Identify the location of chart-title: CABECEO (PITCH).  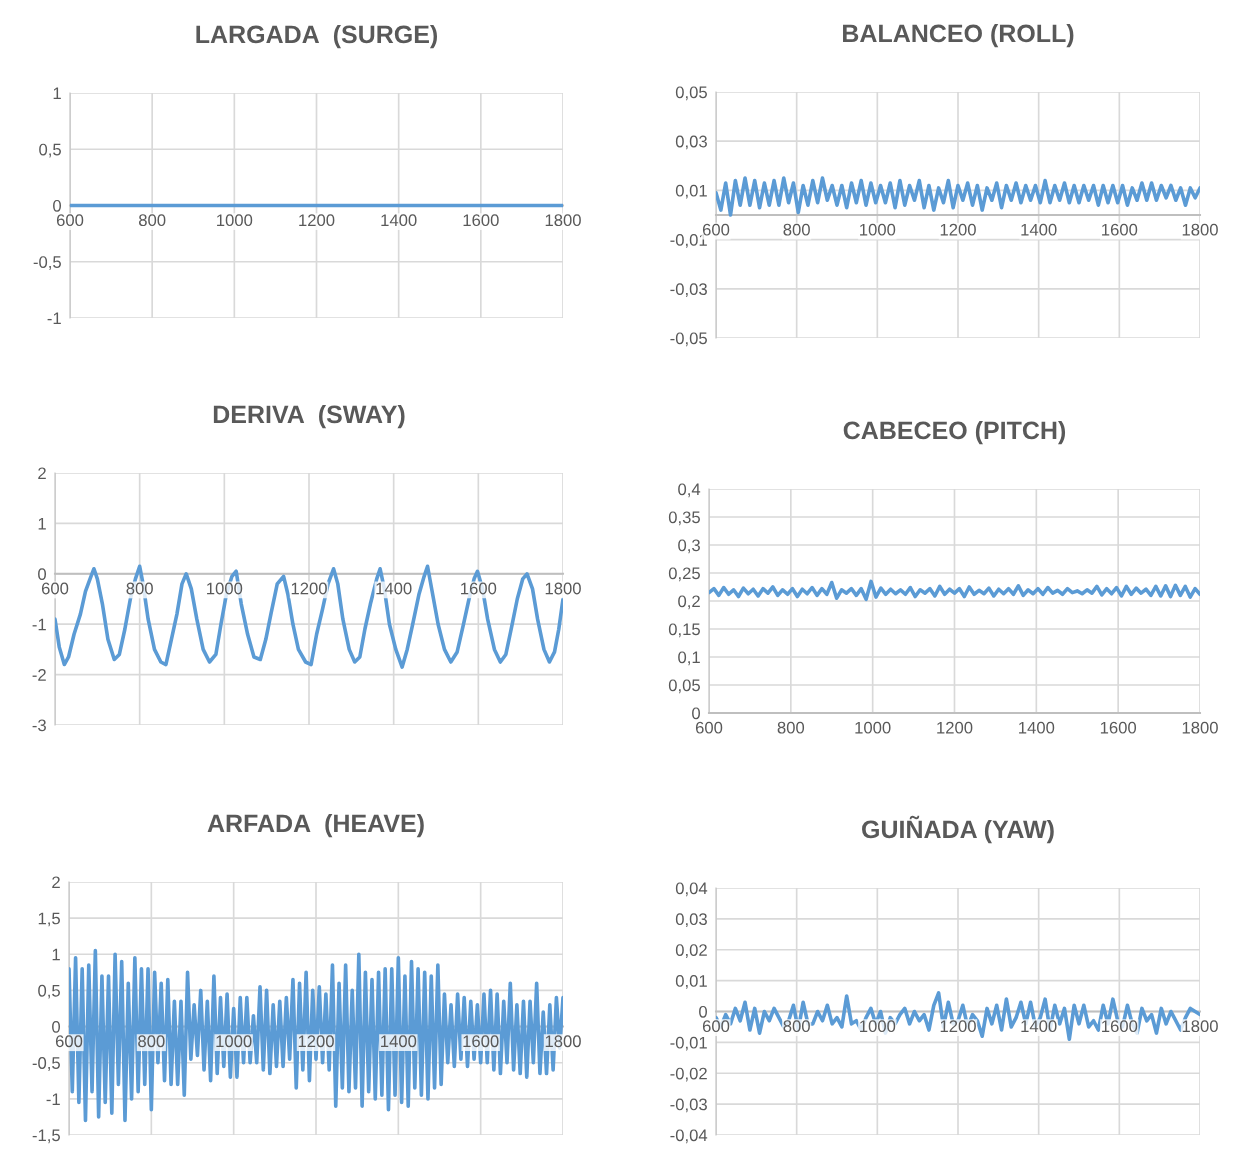
(954, 432).